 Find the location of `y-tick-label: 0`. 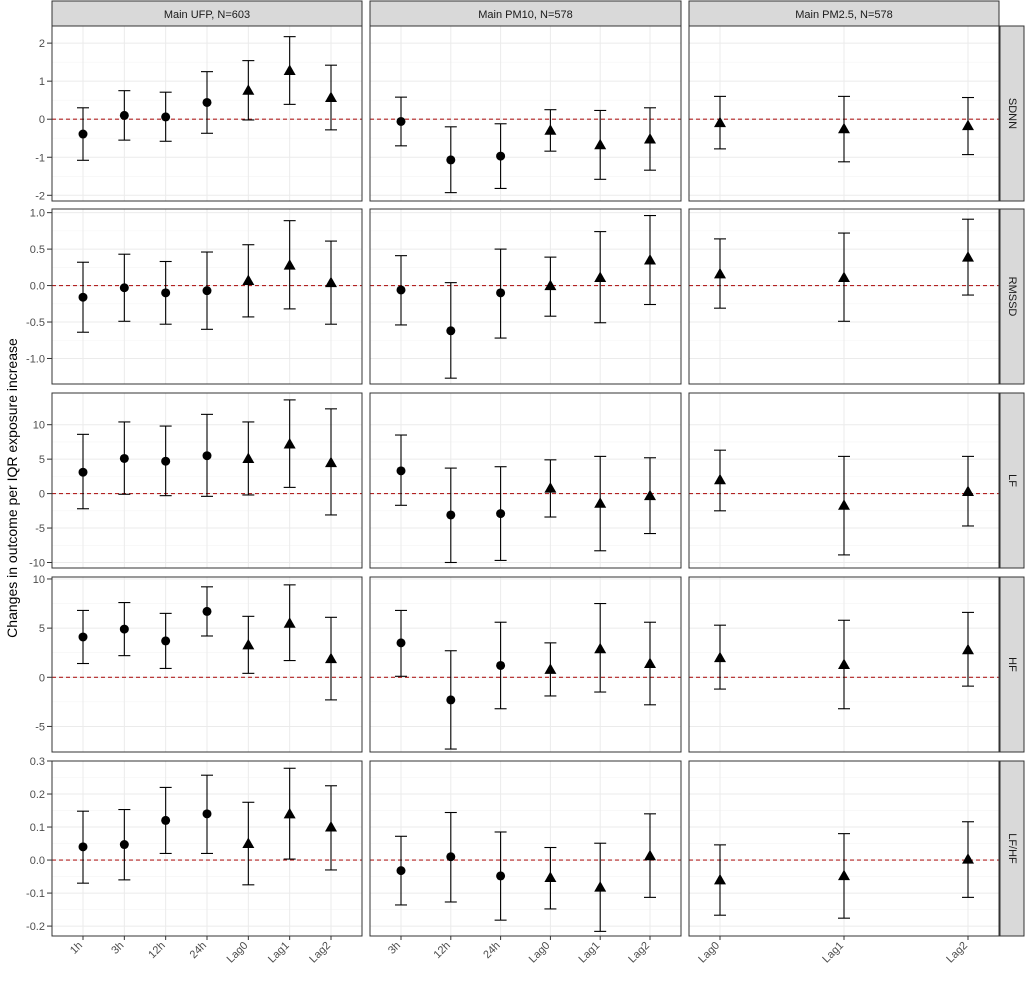

y-tick-label: 0 is located at coordinates (42, 120).